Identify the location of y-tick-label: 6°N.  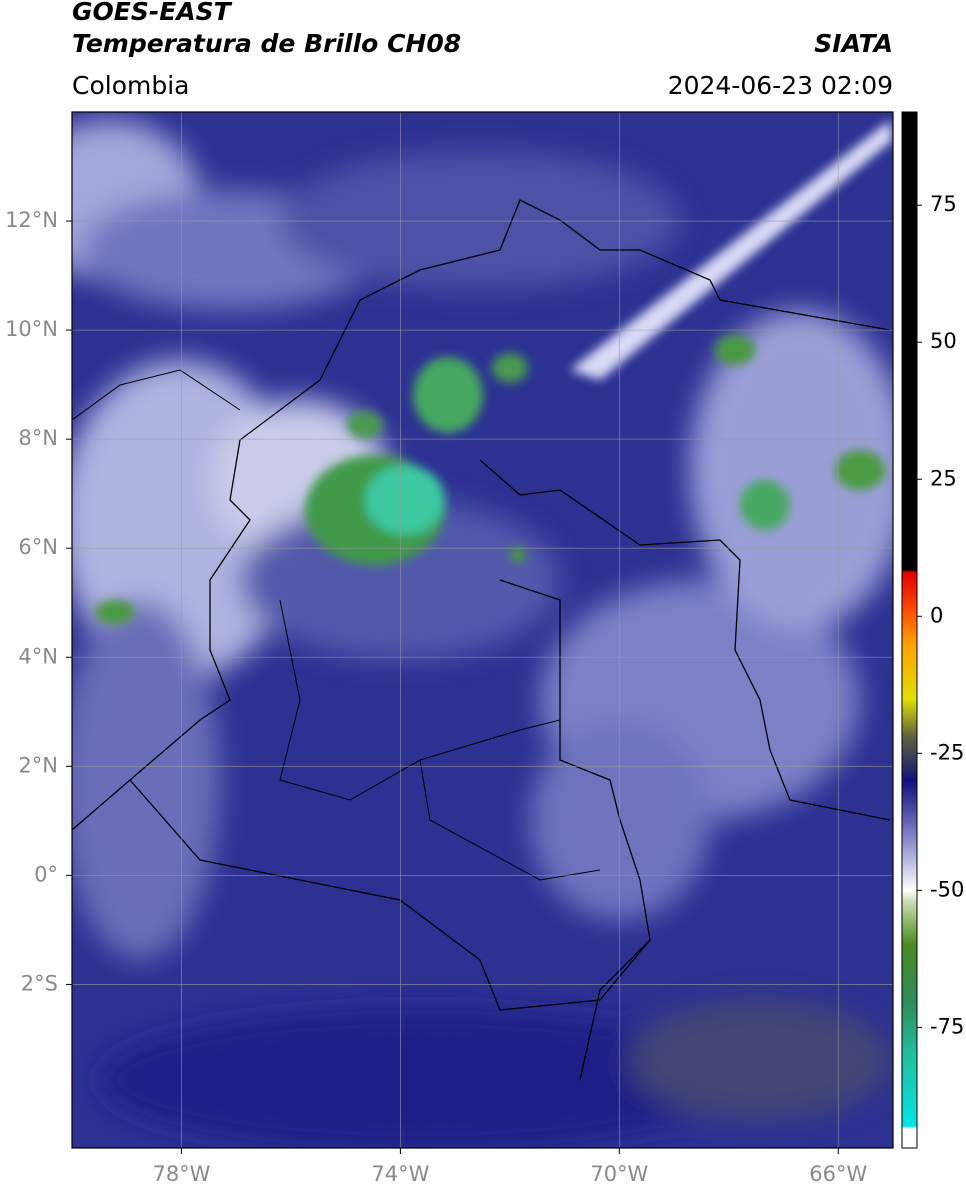
(38, 547).